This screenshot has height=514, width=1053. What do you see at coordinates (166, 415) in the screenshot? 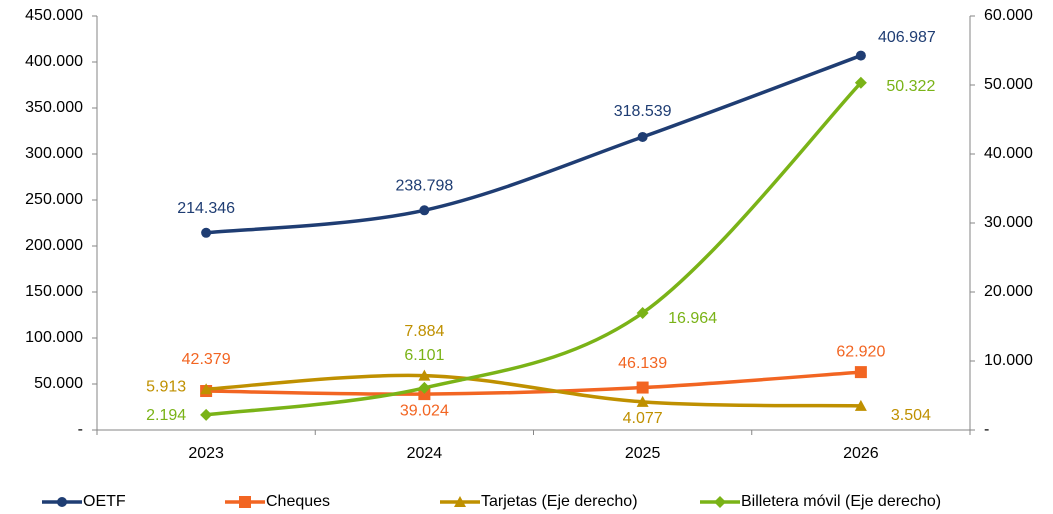
I see `data-label: 2.194` at bounding box center [166, 415].